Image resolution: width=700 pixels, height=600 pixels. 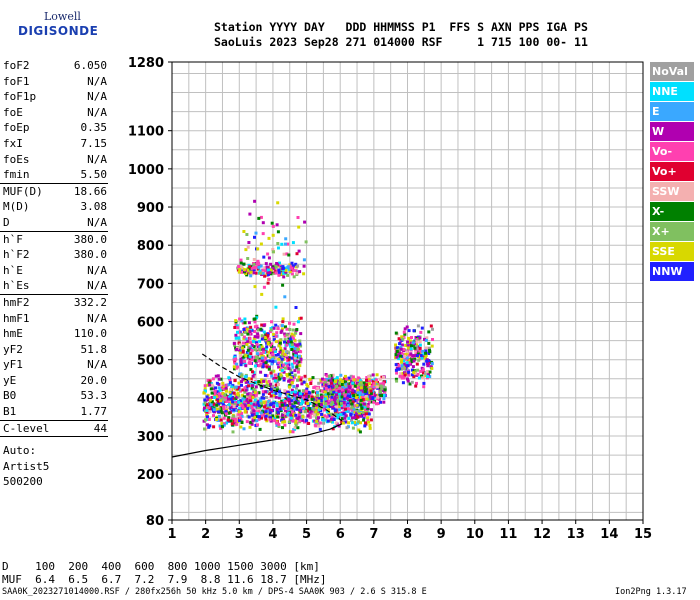 I want to click on y-tick-label: 500, so click(x=150, y=361).